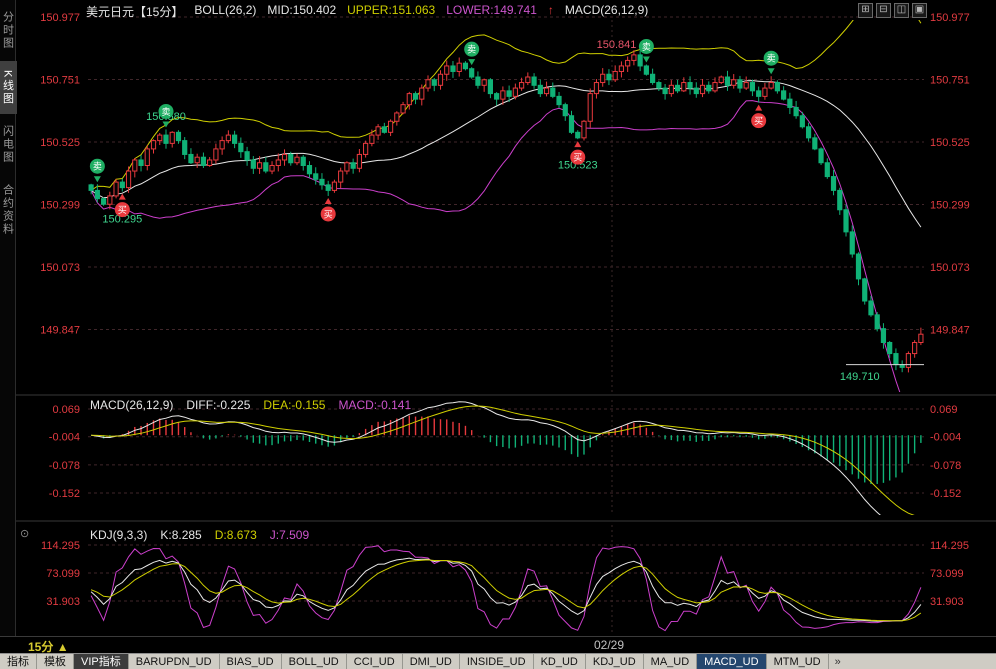 The height and width of the screenshot is (669, 996). I want to click on period-selector: 15分 ▲, so click(48, 646).